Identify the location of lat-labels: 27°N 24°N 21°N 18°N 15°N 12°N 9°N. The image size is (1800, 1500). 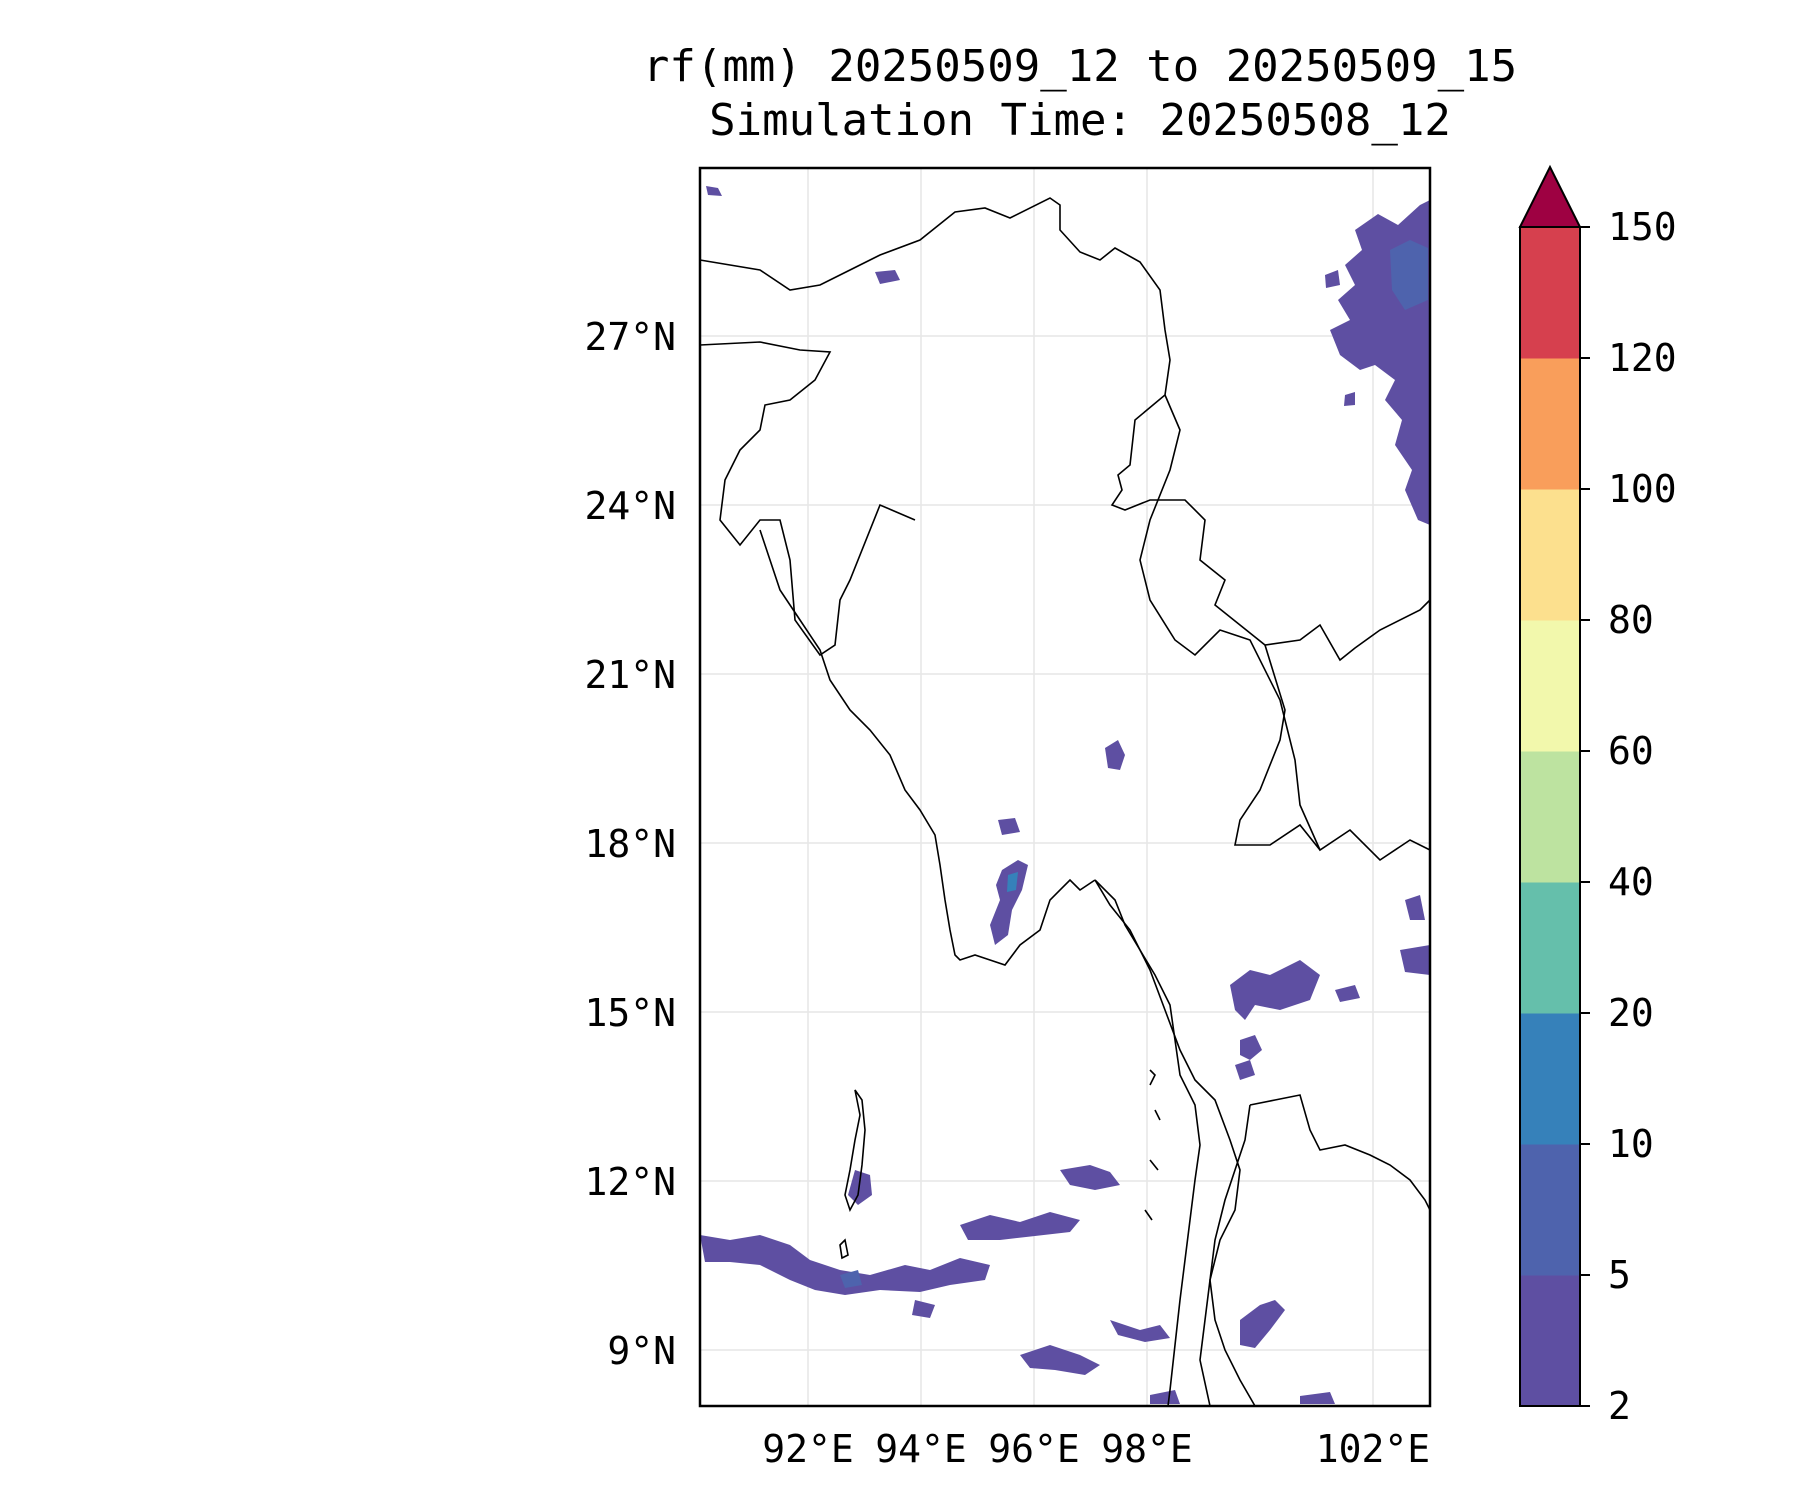
(630, 844).